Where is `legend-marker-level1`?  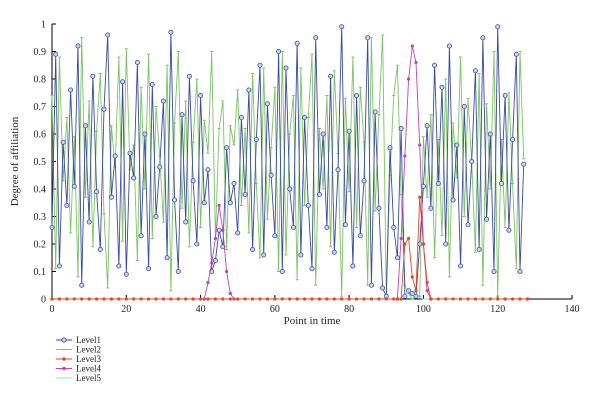
legend-marker-level1 is located at coordinates (64, 340).